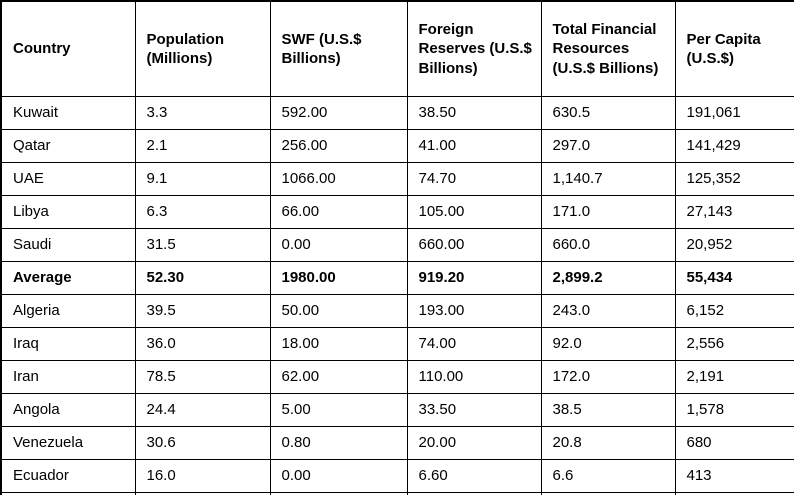 The image size is (794, 495). Describe the element at coordinates (734, 48) in the screenshot. I see `column-header-per-capita: Per Capita (U.S.$)` at that location.